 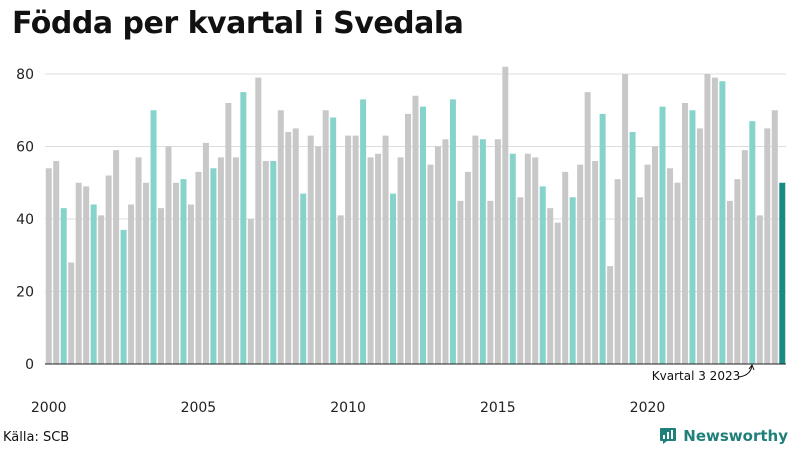 What do you see at coordinates (199, 408) in the screenshot?
I see `x-tick-label: 2005` at bounding box center [199, 408].